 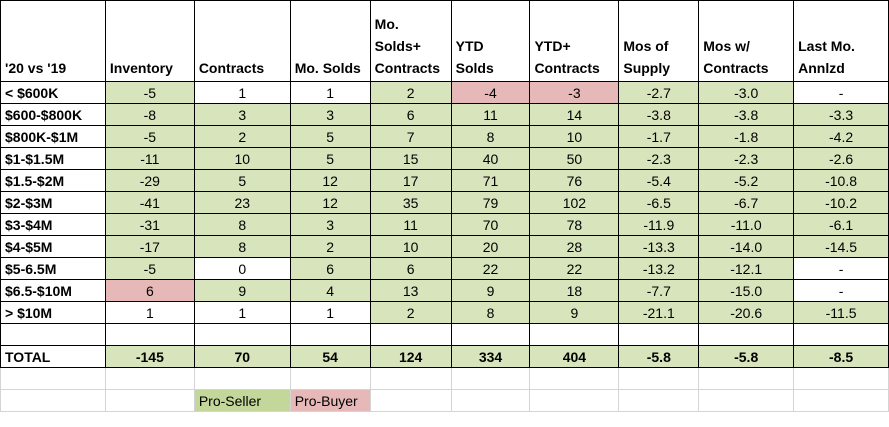 I want to click on table-cell: 22, so click(x=490, y=268).